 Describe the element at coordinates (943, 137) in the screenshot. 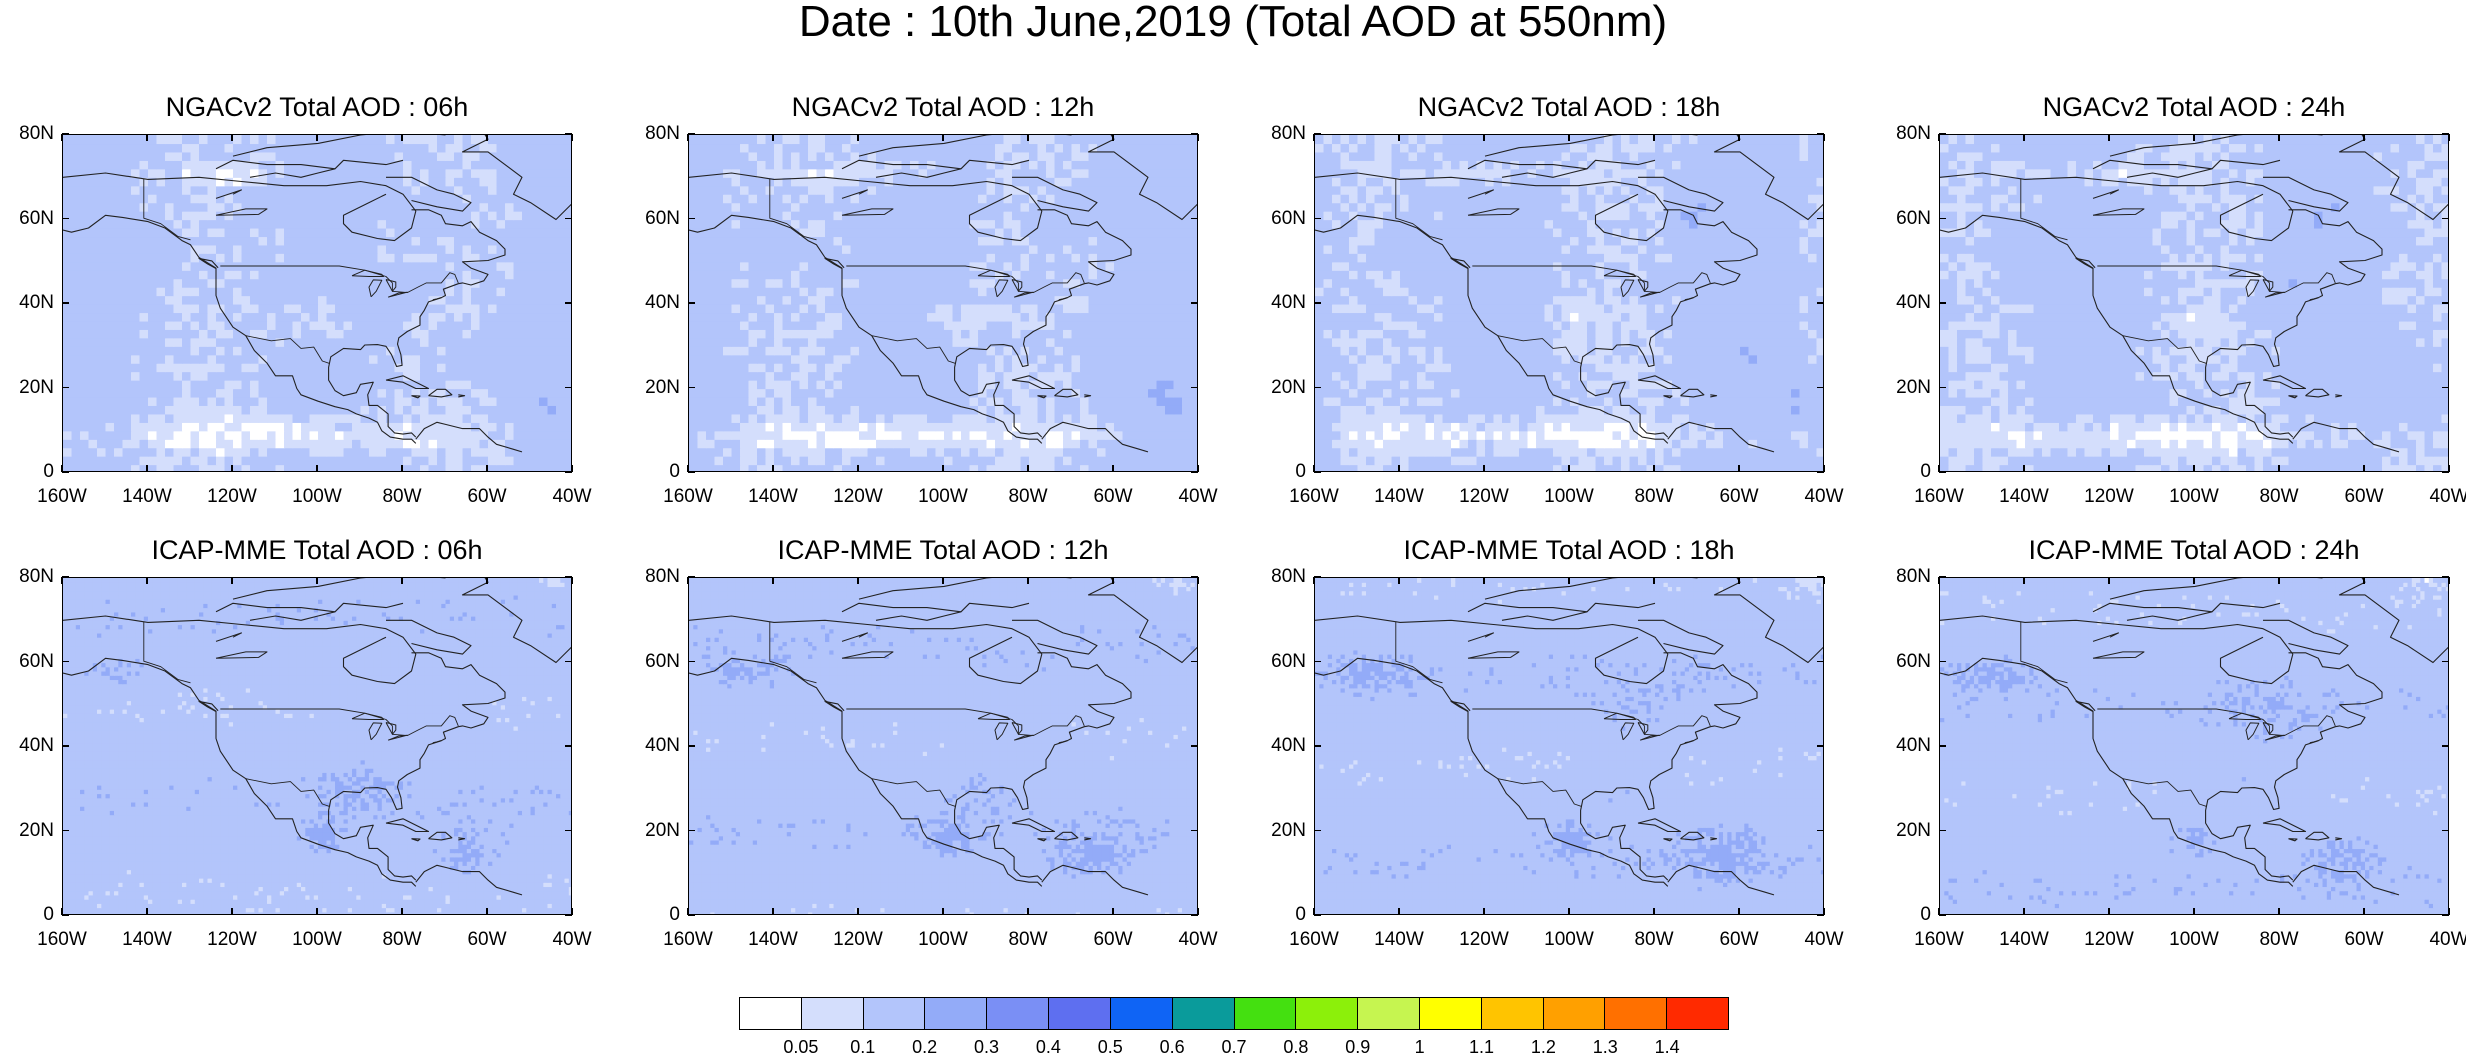

I see `lon-tick-mark` at that location.